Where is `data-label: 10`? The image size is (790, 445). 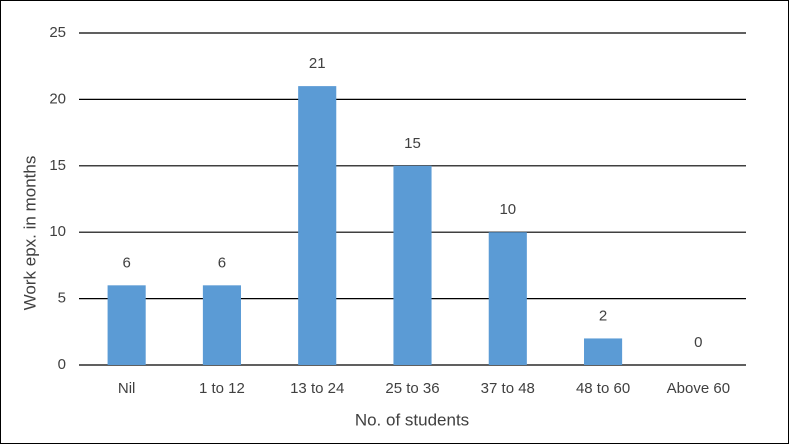 data-label: 10 is located at coordinates (507, 209).